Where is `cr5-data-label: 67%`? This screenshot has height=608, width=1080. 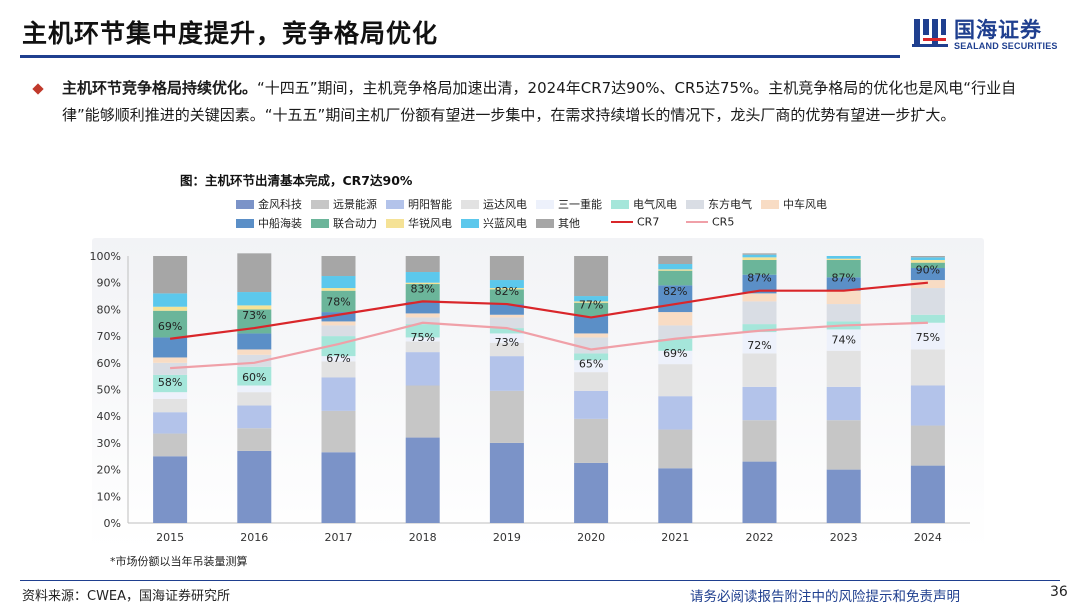 cr5-data-label: 67% is located at coordinates (338, 358).